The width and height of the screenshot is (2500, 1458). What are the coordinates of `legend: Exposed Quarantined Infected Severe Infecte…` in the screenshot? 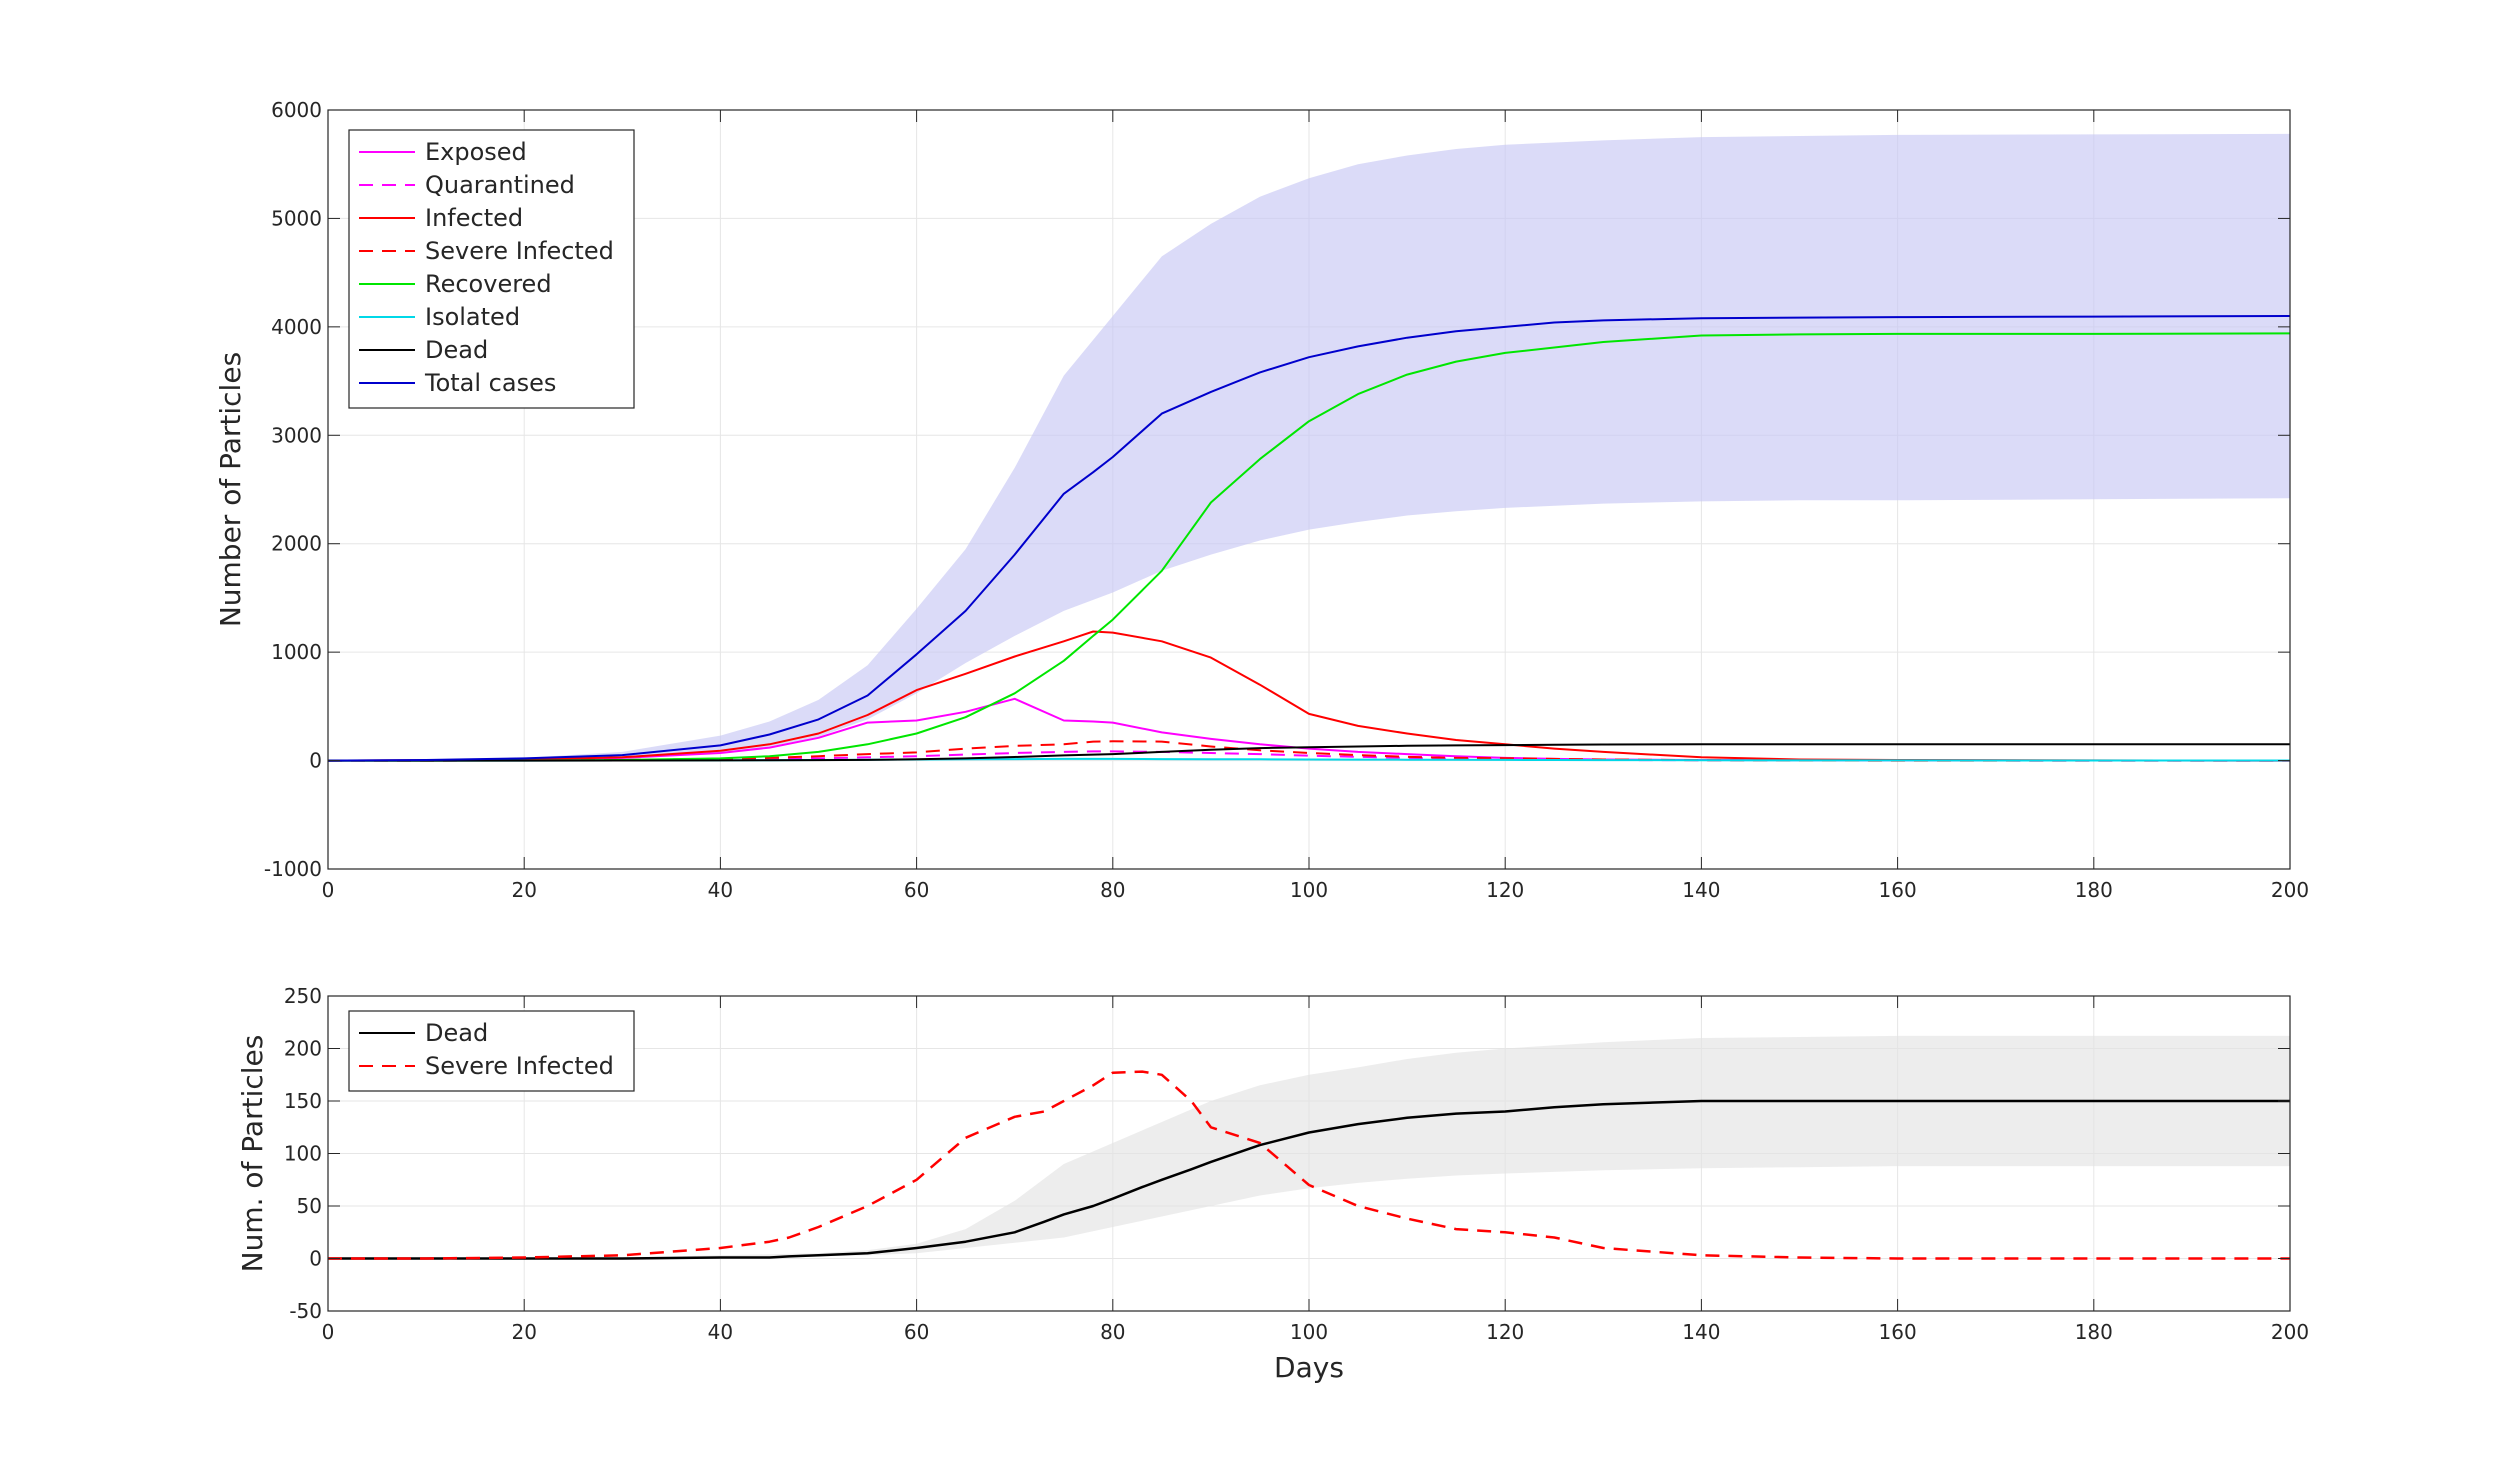 It's located at (491, 269).